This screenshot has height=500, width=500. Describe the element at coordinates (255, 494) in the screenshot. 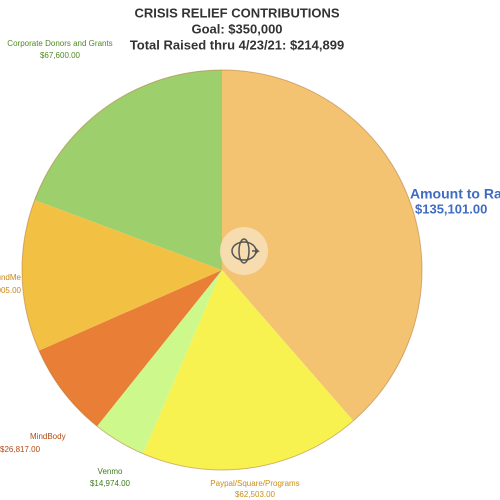

I see `value-label: $62,503.00` at that location.